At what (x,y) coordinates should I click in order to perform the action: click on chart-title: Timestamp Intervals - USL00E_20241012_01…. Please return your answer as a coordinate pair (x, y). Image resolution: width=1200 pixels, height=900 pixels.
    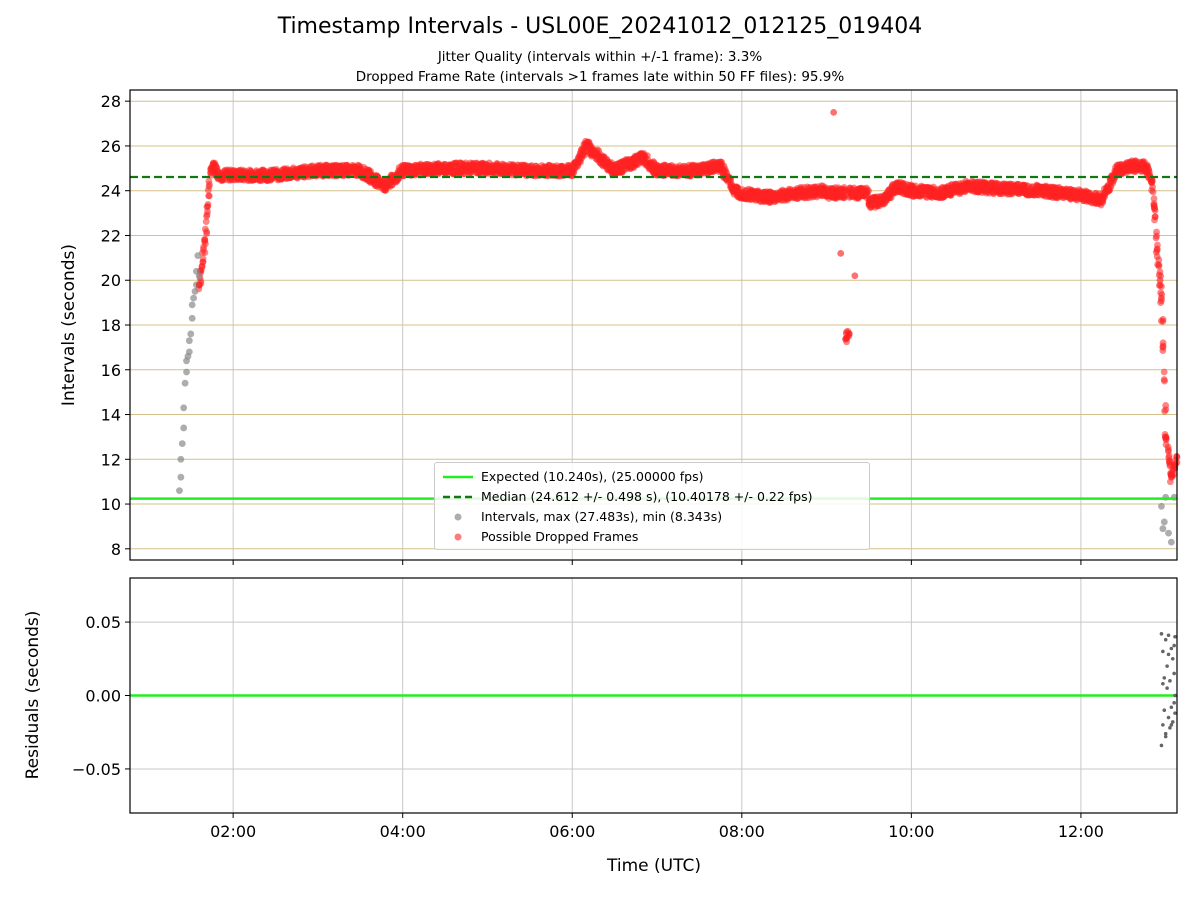
    Looking at the image, I should click on (600, 26).